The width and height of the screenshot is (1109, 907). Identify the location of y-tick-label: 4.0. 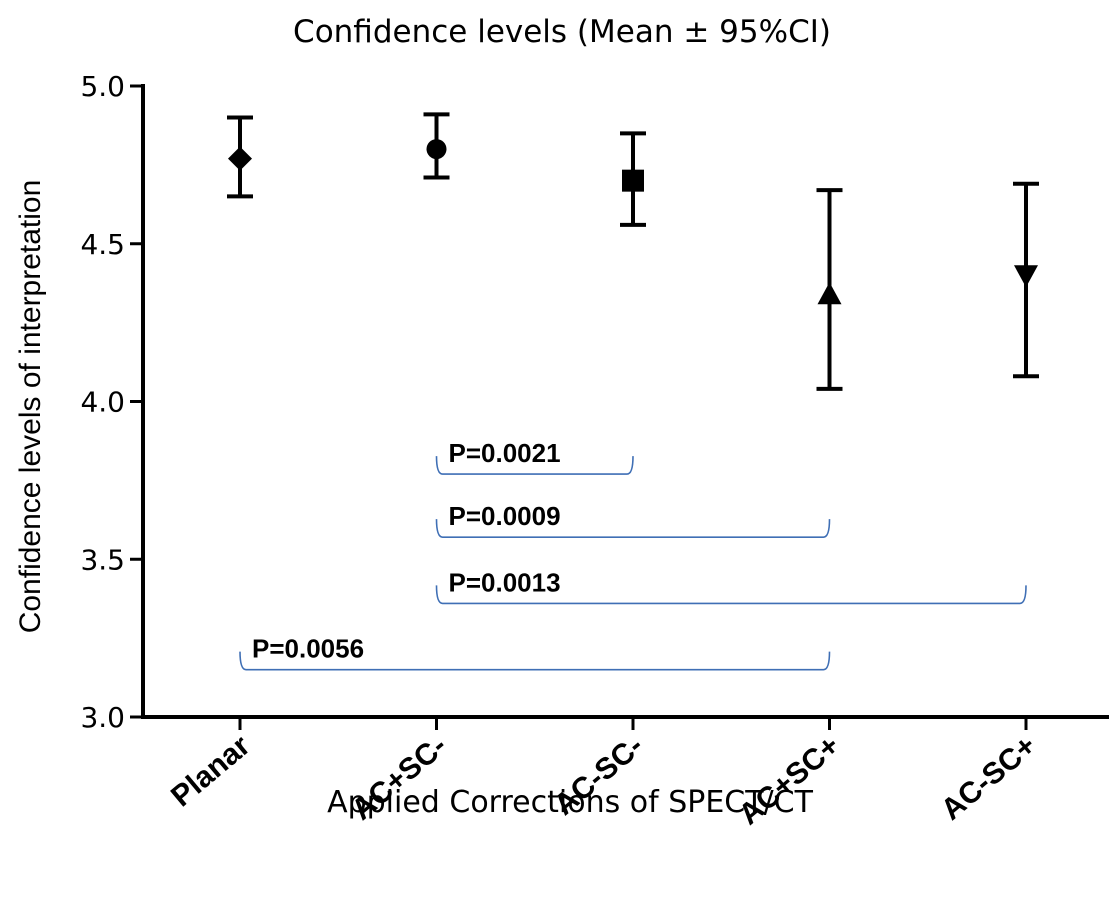
(102, 402).